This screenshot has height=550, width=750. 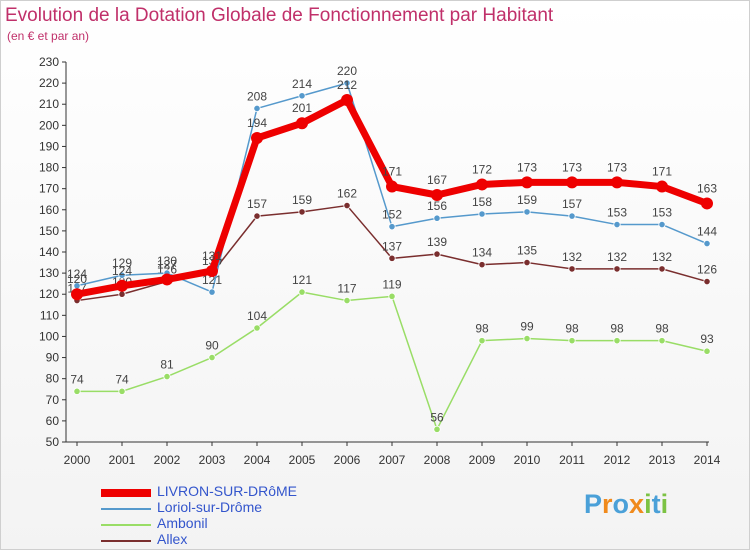 What do you see at coordinates (126, 509) in the screenshot?
I see `legend-swatch-loriol` at bounding box center [126, 509].